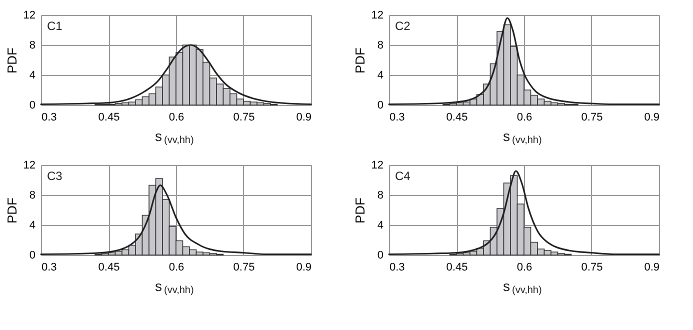 This screenshot has width=693, height=330. I want to click on annotation: C2, so click(403, 26).